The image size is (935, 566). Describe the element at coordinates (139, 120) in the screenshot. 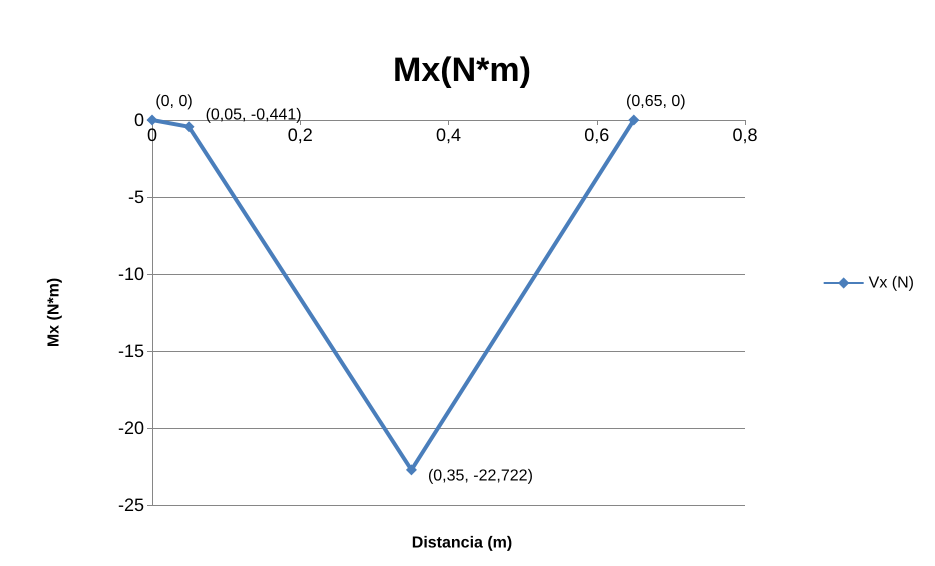

I see `y-tick-label: 0` at that location.